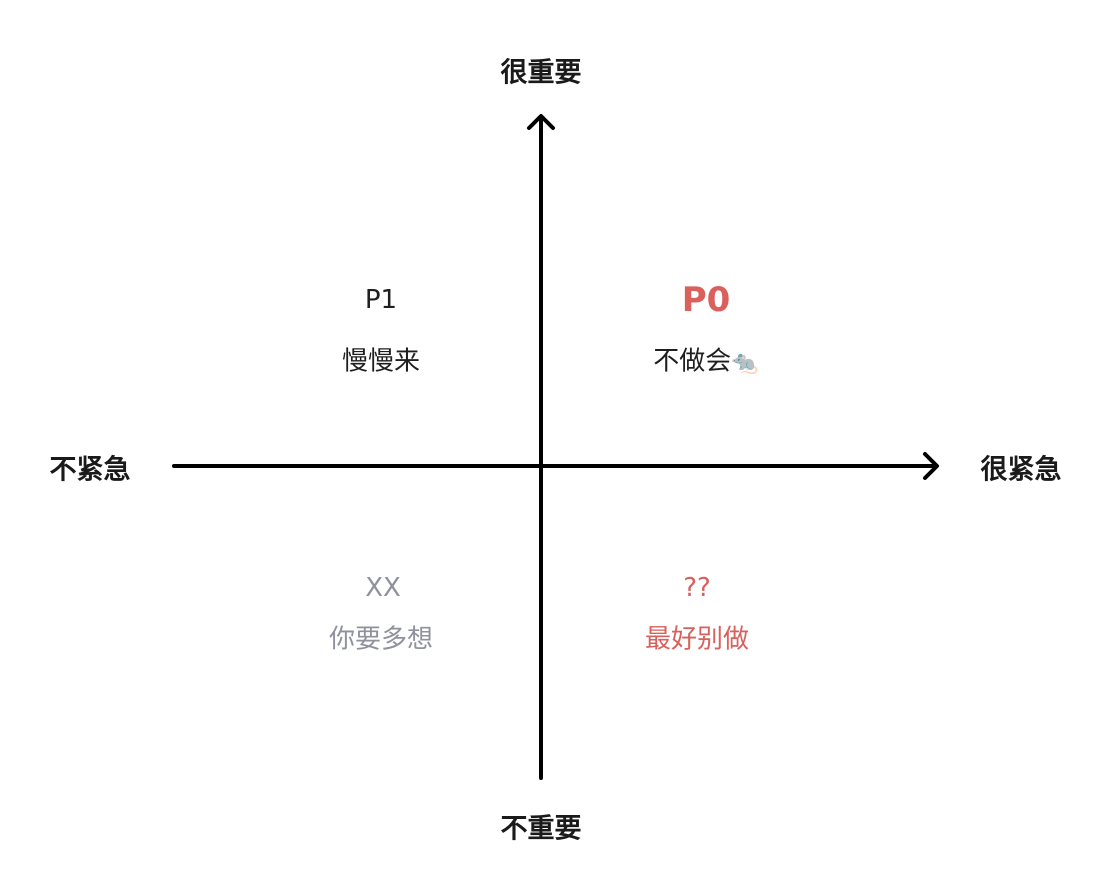 The image size is (1112, 894). Describe the element at coordinates (541, 122) in the screenshot. I see `up-arrowhead` at that location.